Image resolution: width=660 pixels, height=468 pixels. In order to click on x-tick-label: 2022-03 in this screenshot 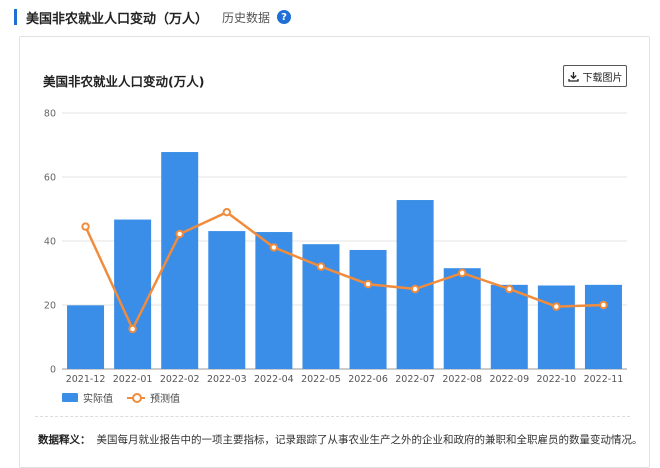, I will do `click(227, 379)`.